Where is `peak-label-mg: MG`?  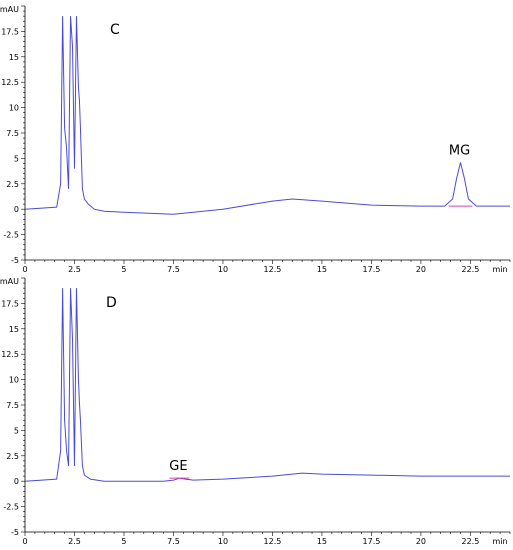 peak-label-mg: MG is located at coordinates (459, 150).